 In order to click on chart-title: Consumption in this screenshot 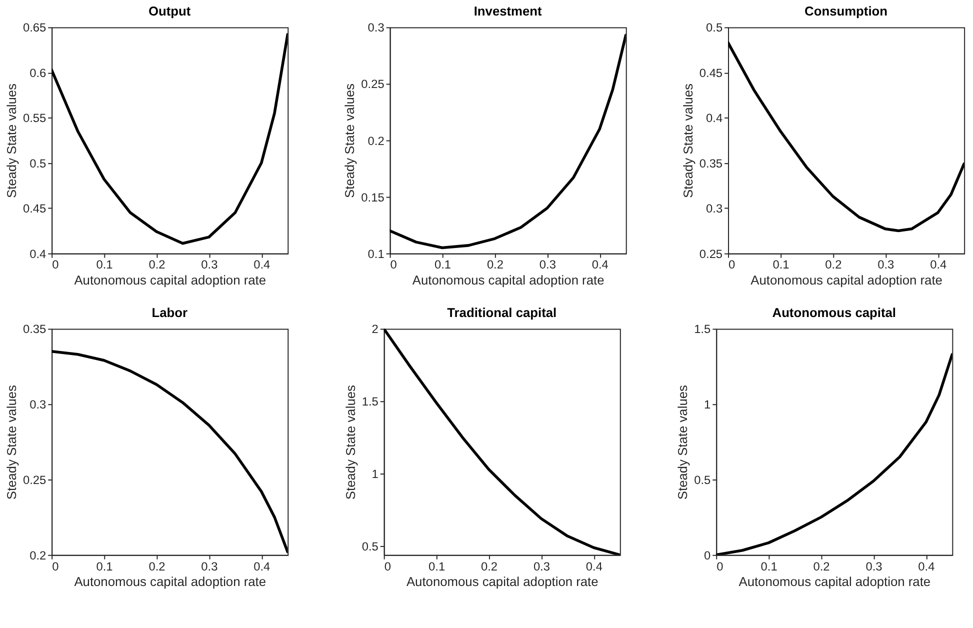, I will do `click(846, 10)`.